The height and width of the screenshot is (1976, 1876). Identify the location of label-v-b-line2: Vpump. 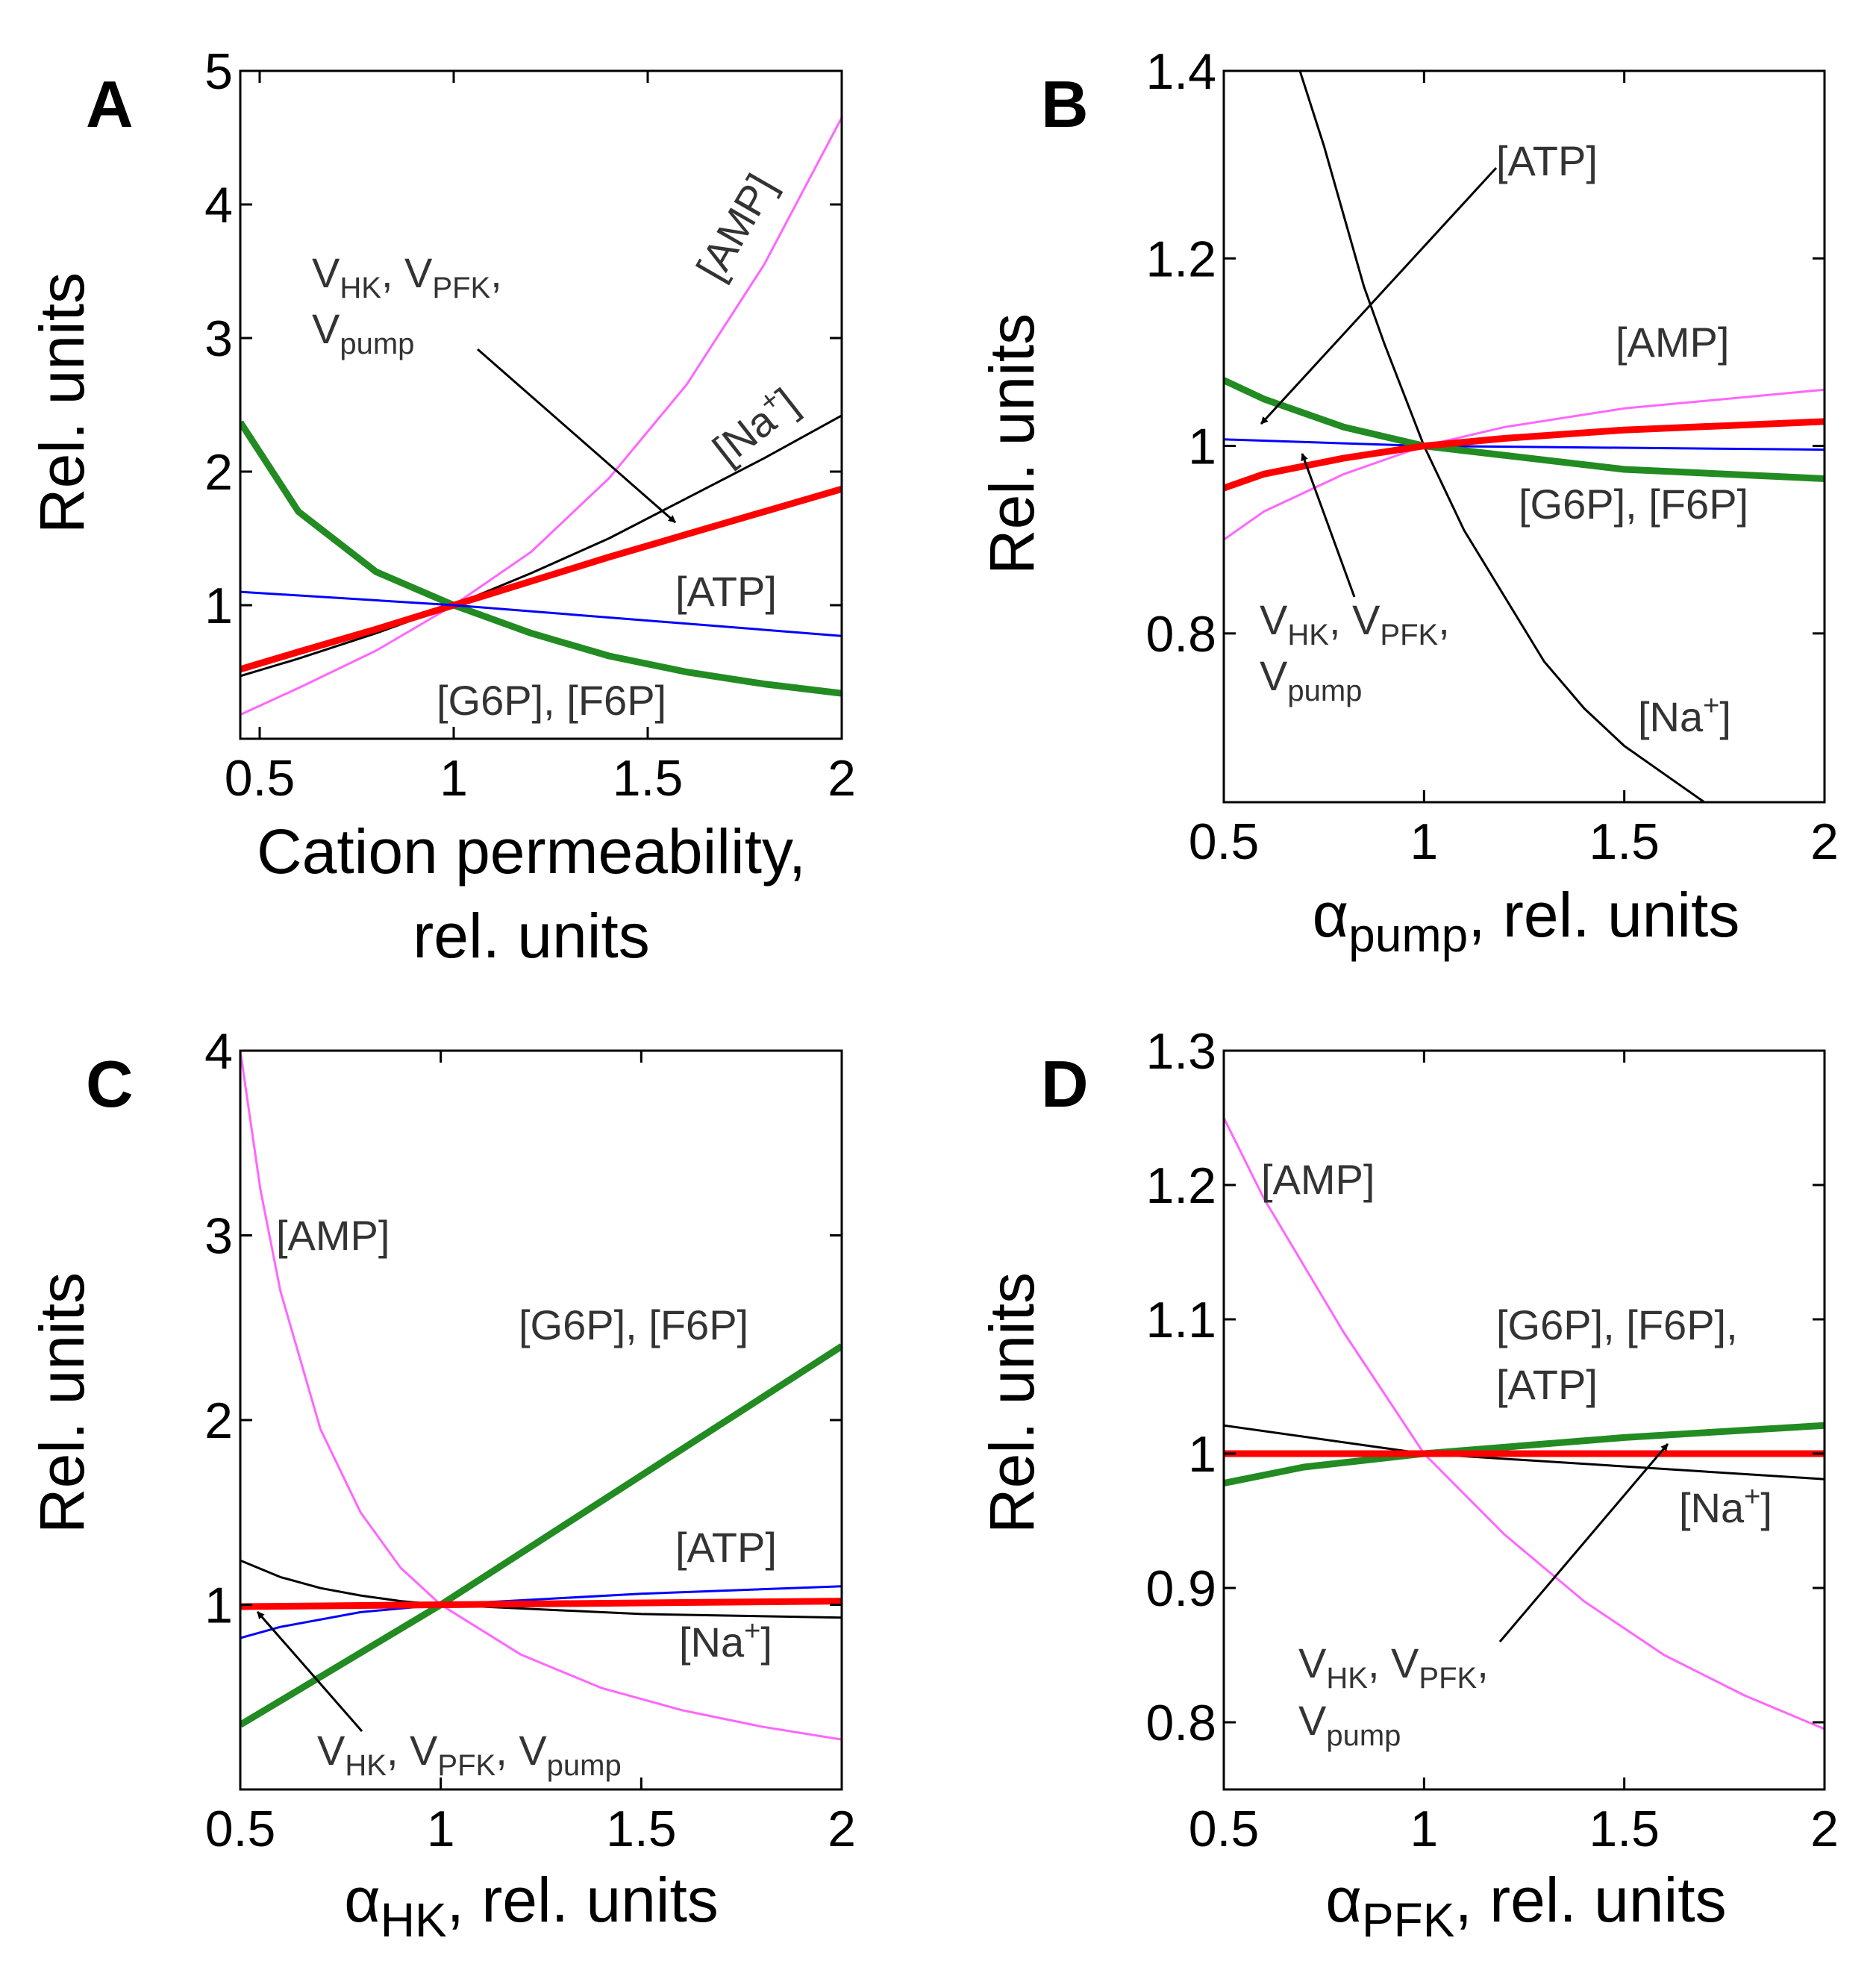
(1311, 679).